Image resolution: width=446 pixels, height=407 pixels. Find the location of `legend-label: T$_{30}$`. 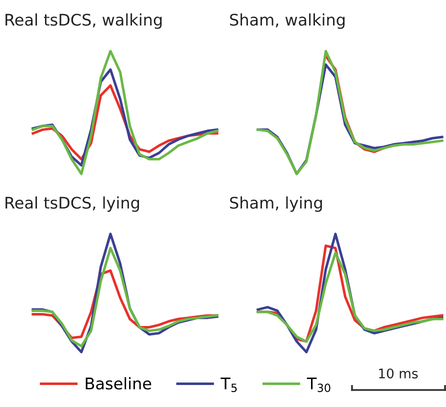

legend-label: T$_{30}$ is located at coordinates (318, 385).